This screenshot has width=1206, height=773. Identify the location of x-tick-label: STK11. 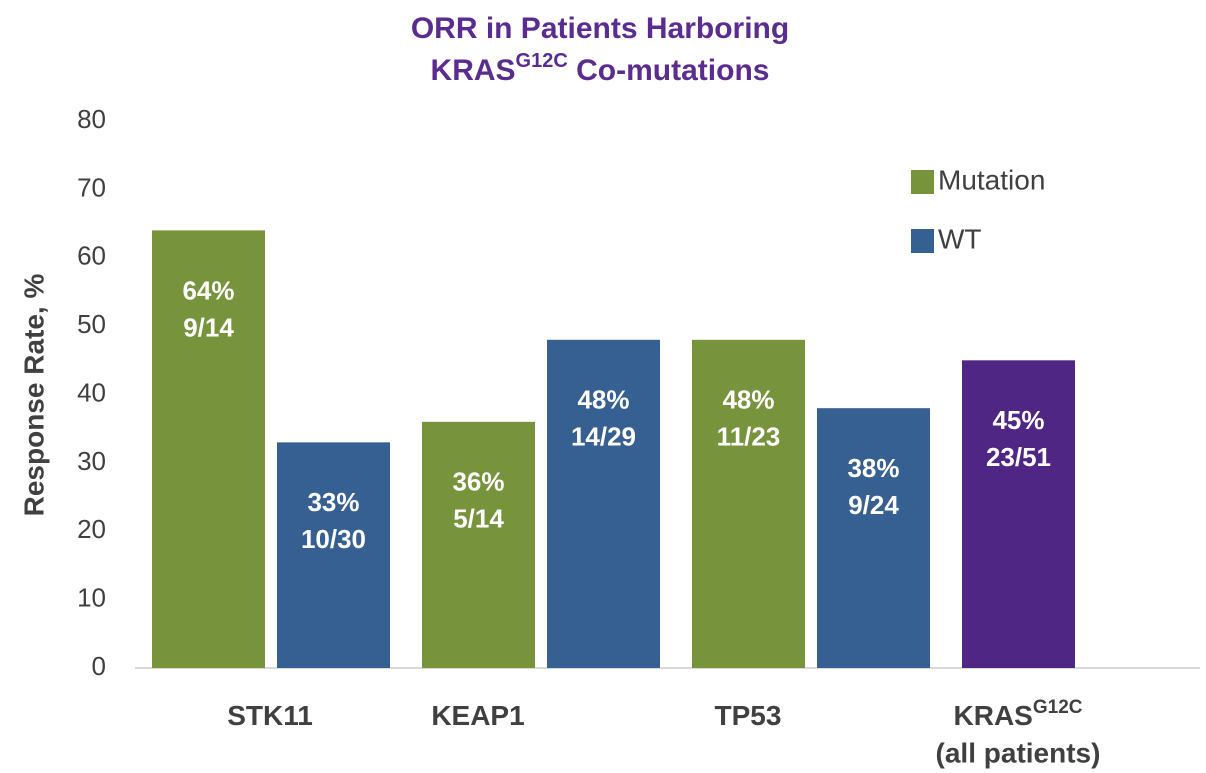
(270, 715).